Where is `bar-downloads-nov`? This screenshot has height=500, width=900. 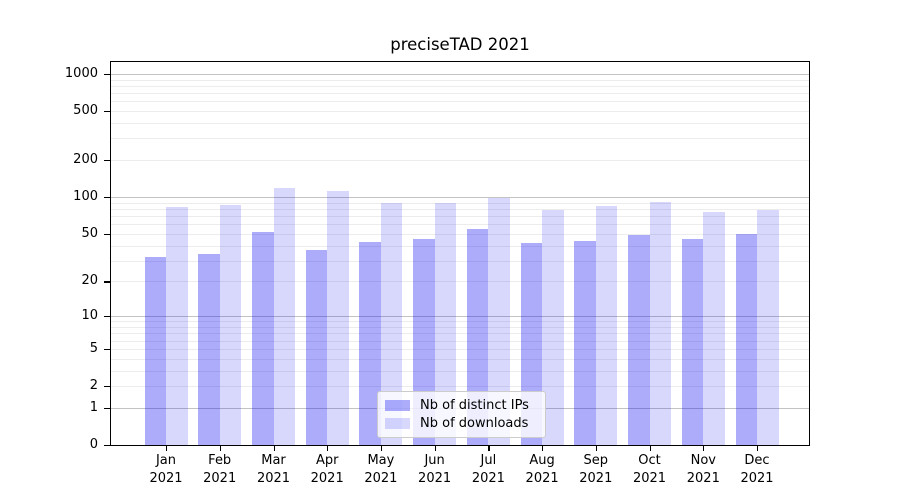
bar-downloads-nov is located at coordinates (714, 328).